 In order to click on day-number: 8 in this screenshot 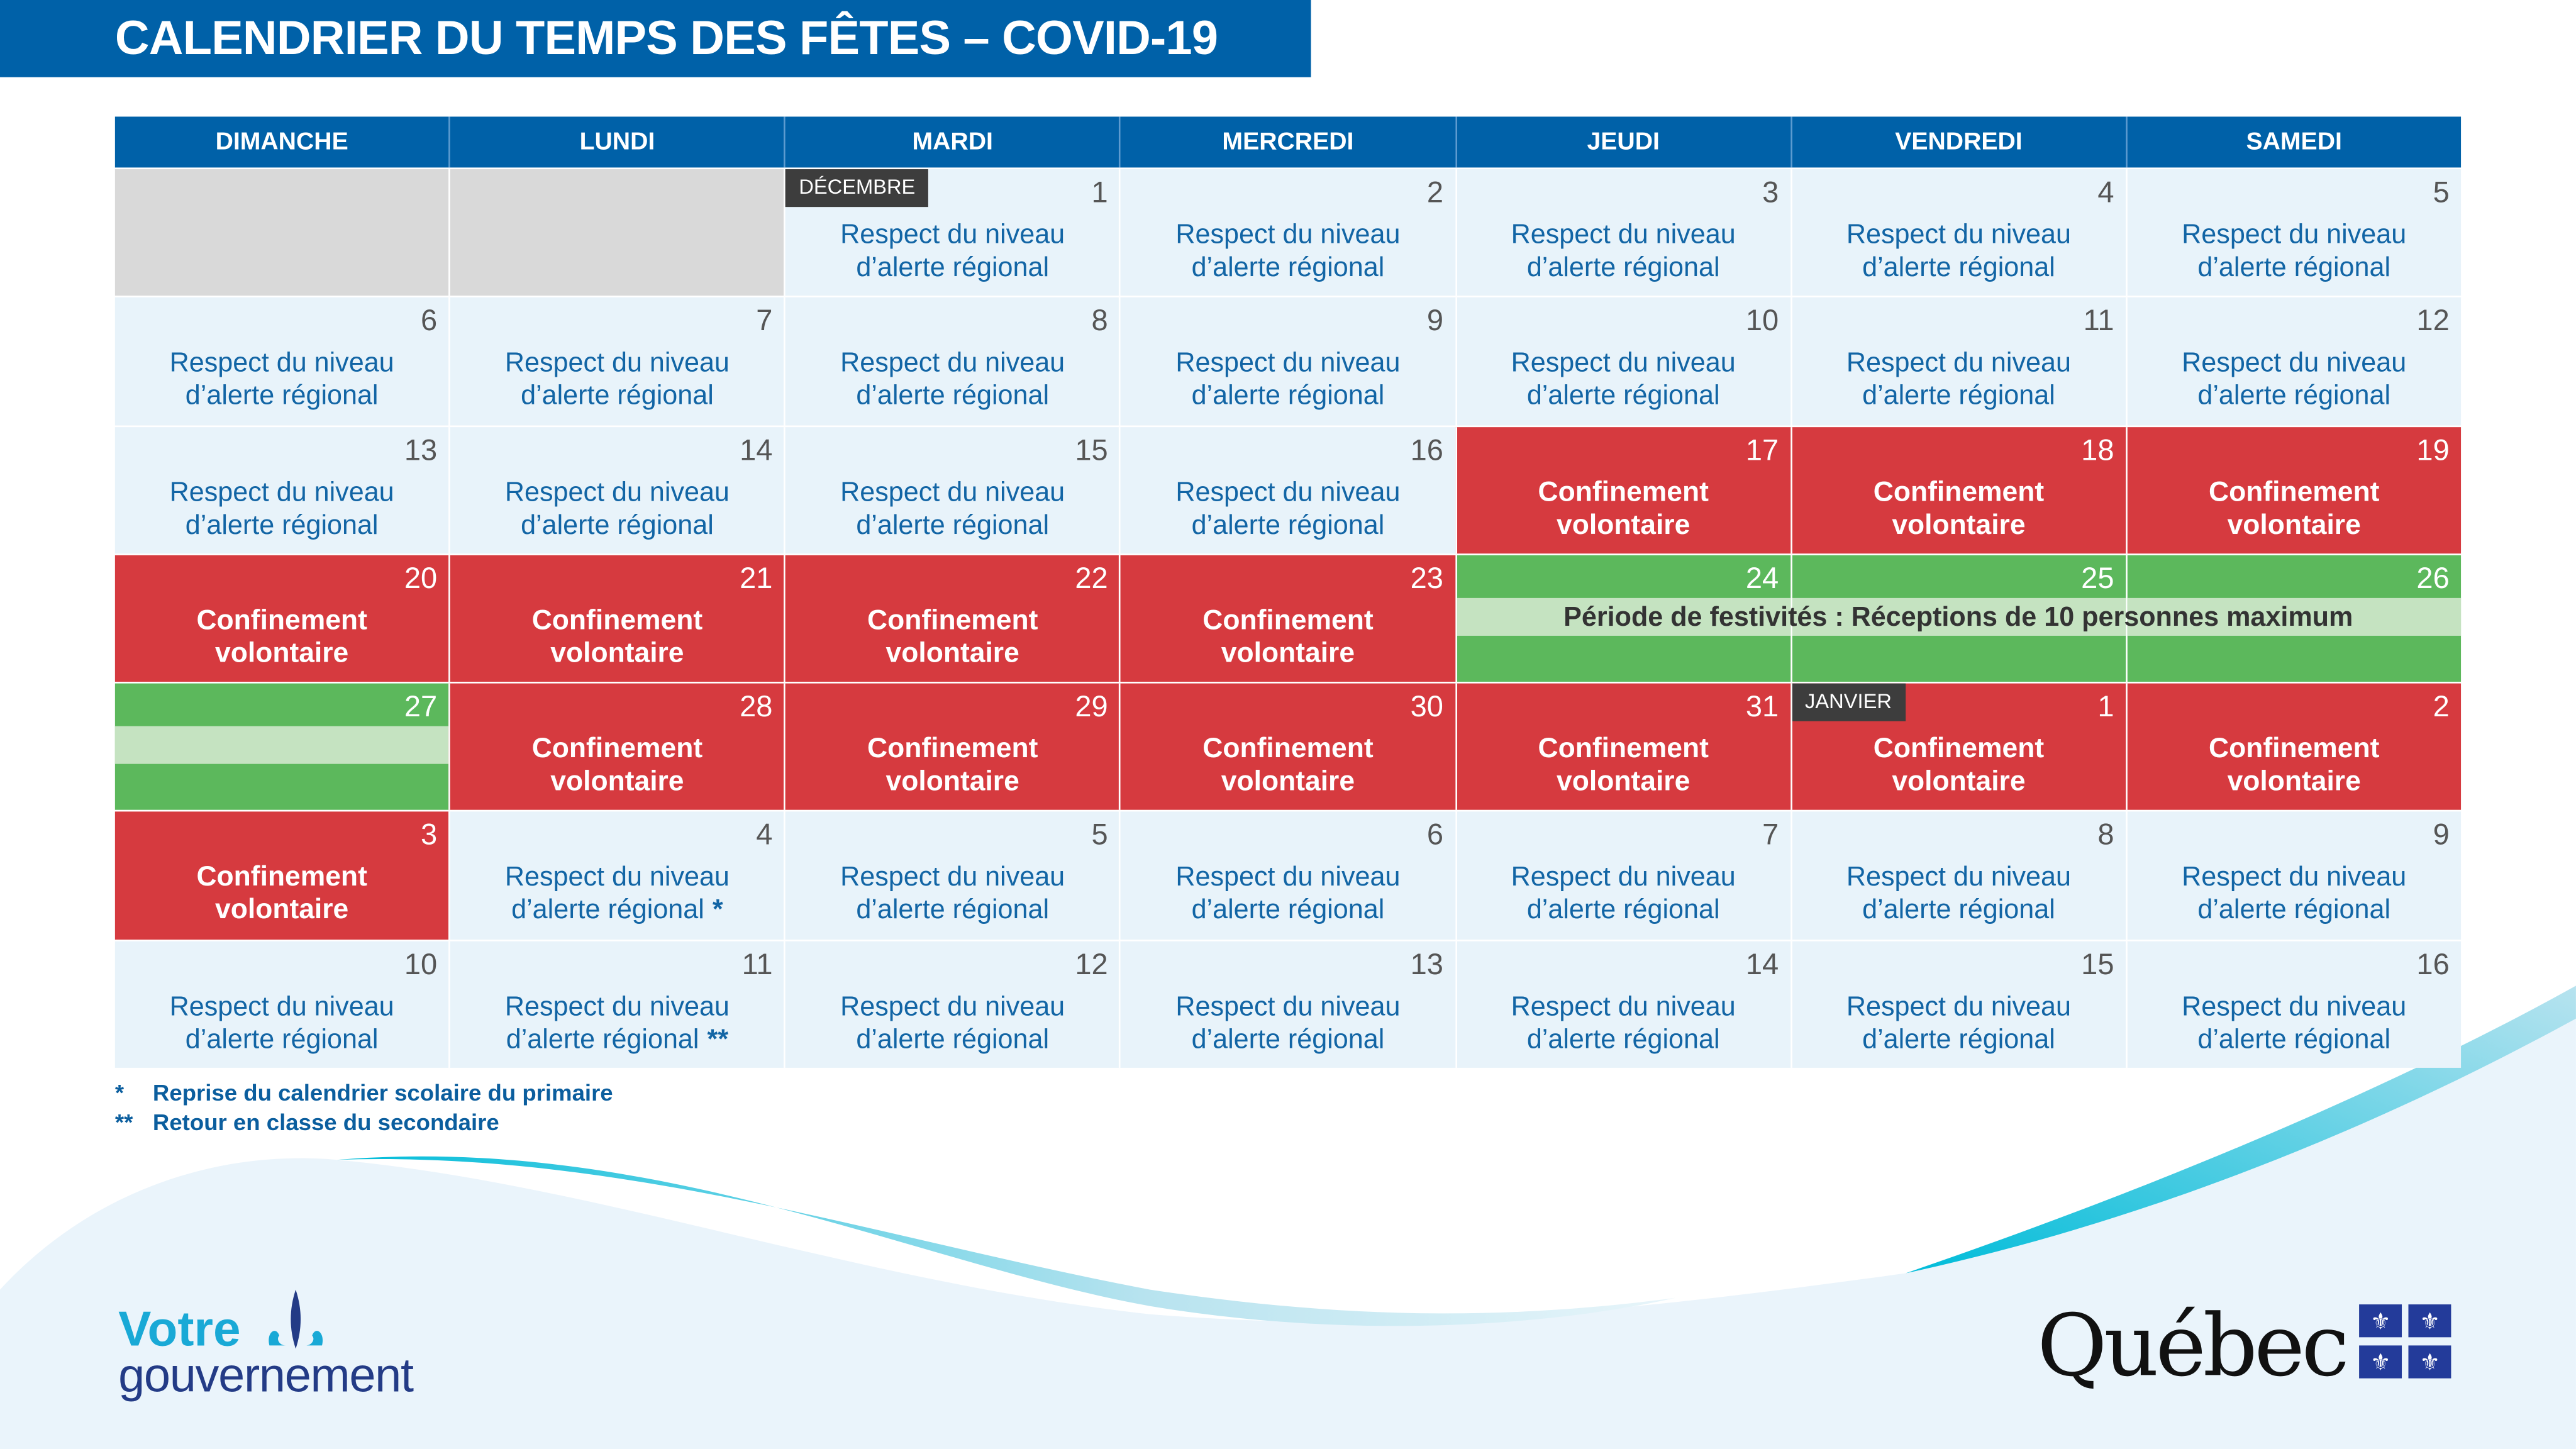, I will do `click(1099, 321)`.